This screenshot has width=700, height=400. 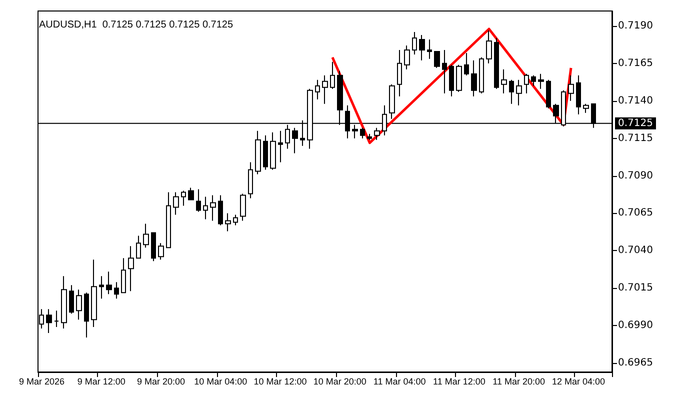 I want to click on y-tick-label: 0.7140, so click(x=635, y=100).